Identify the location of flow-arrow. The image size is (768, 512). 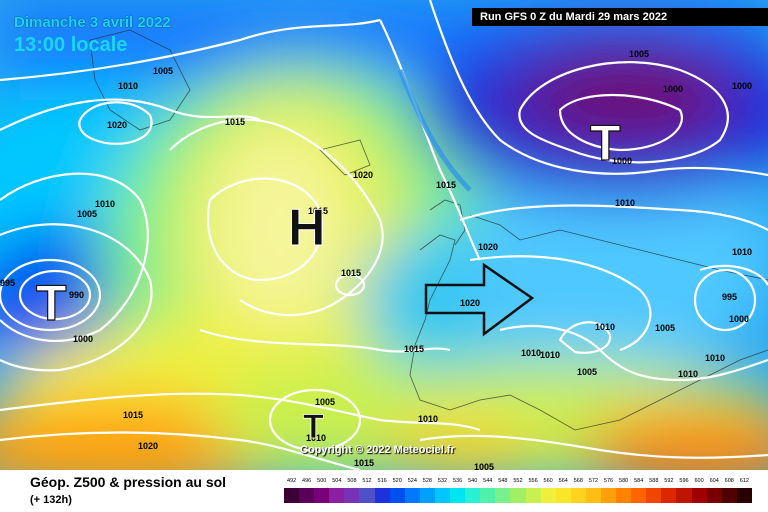
(479, 299).